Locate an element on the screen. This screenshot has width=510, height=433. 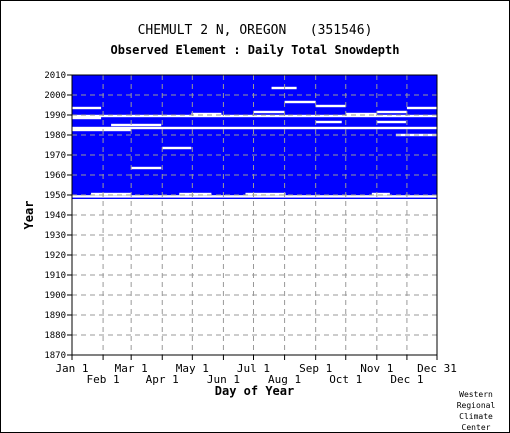
credit-line: Center is located at coordinates (476, 427).